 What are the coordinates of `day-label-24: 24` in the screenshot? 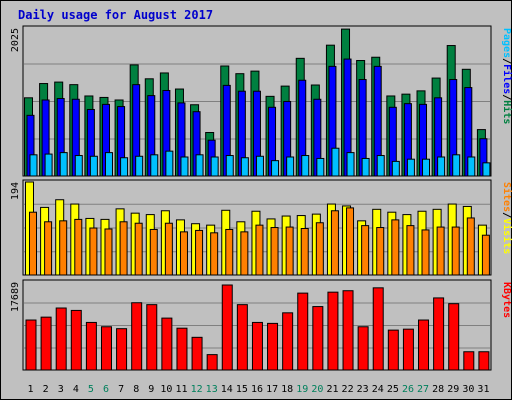 It's located at (378, 389).